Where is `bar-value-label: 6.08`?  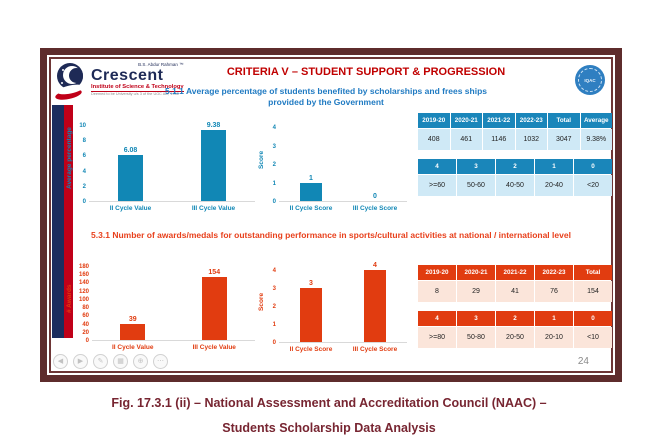 bar-value-label: 6.08 is located at coordinates (130, 150).